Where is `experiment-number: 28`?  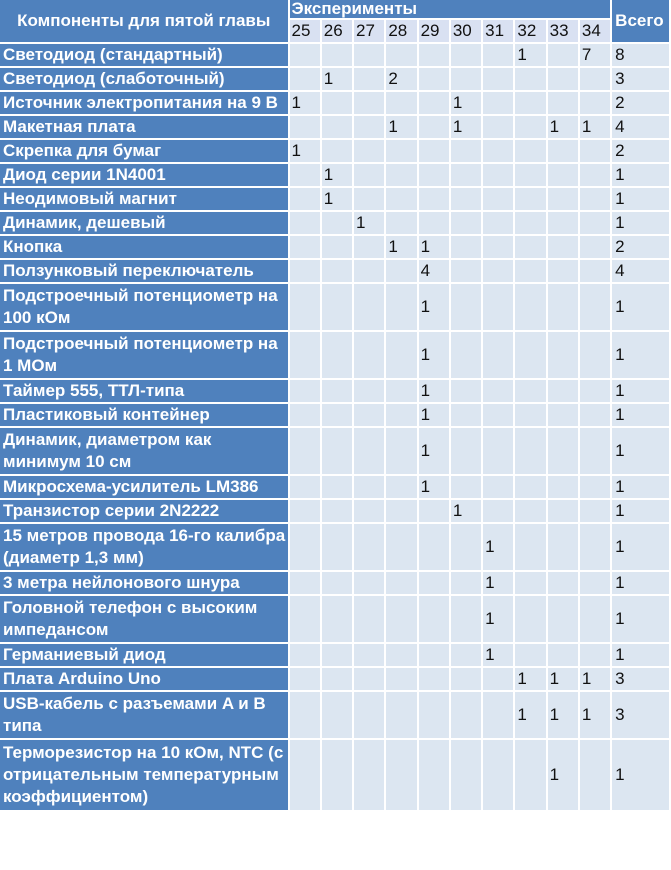 experiment-number: 28 is located at coordinates (401, 31).